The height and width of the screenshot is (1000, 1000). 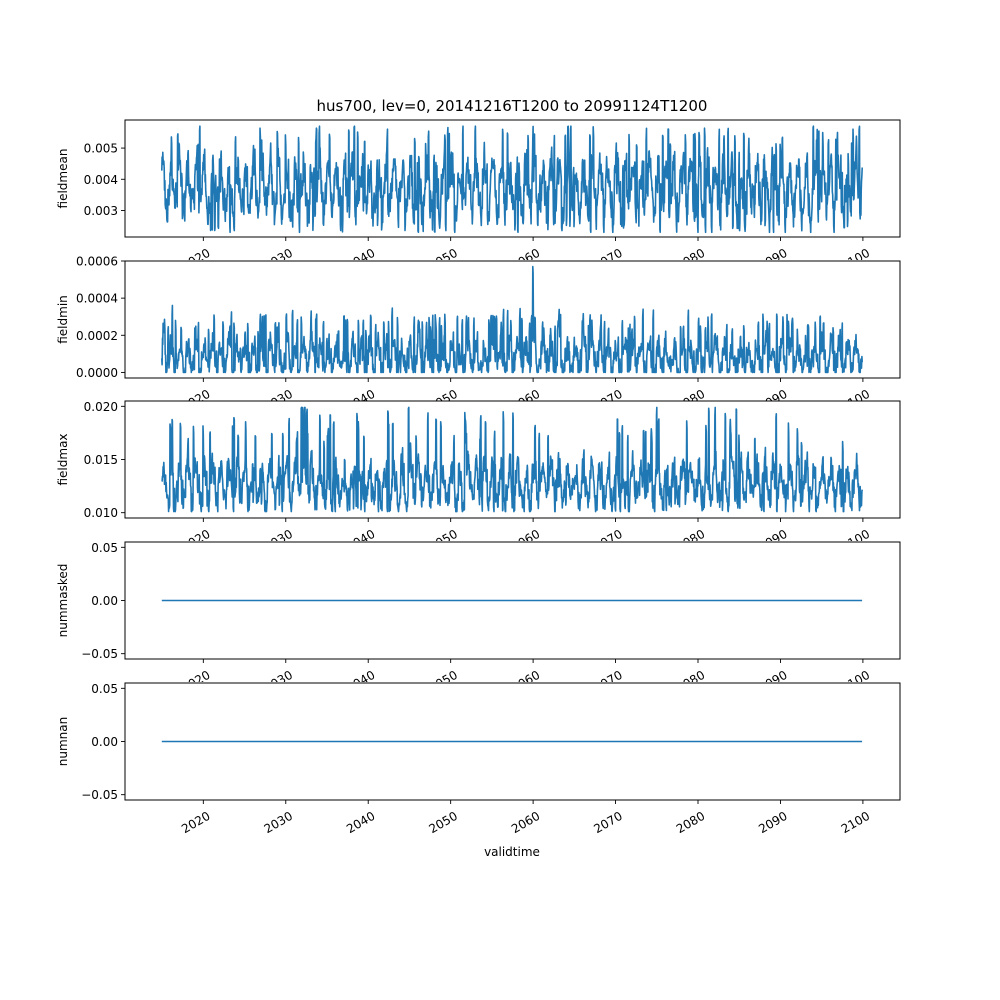 I want to click on x-axis-label: validtime, so click(x=512, y=852).